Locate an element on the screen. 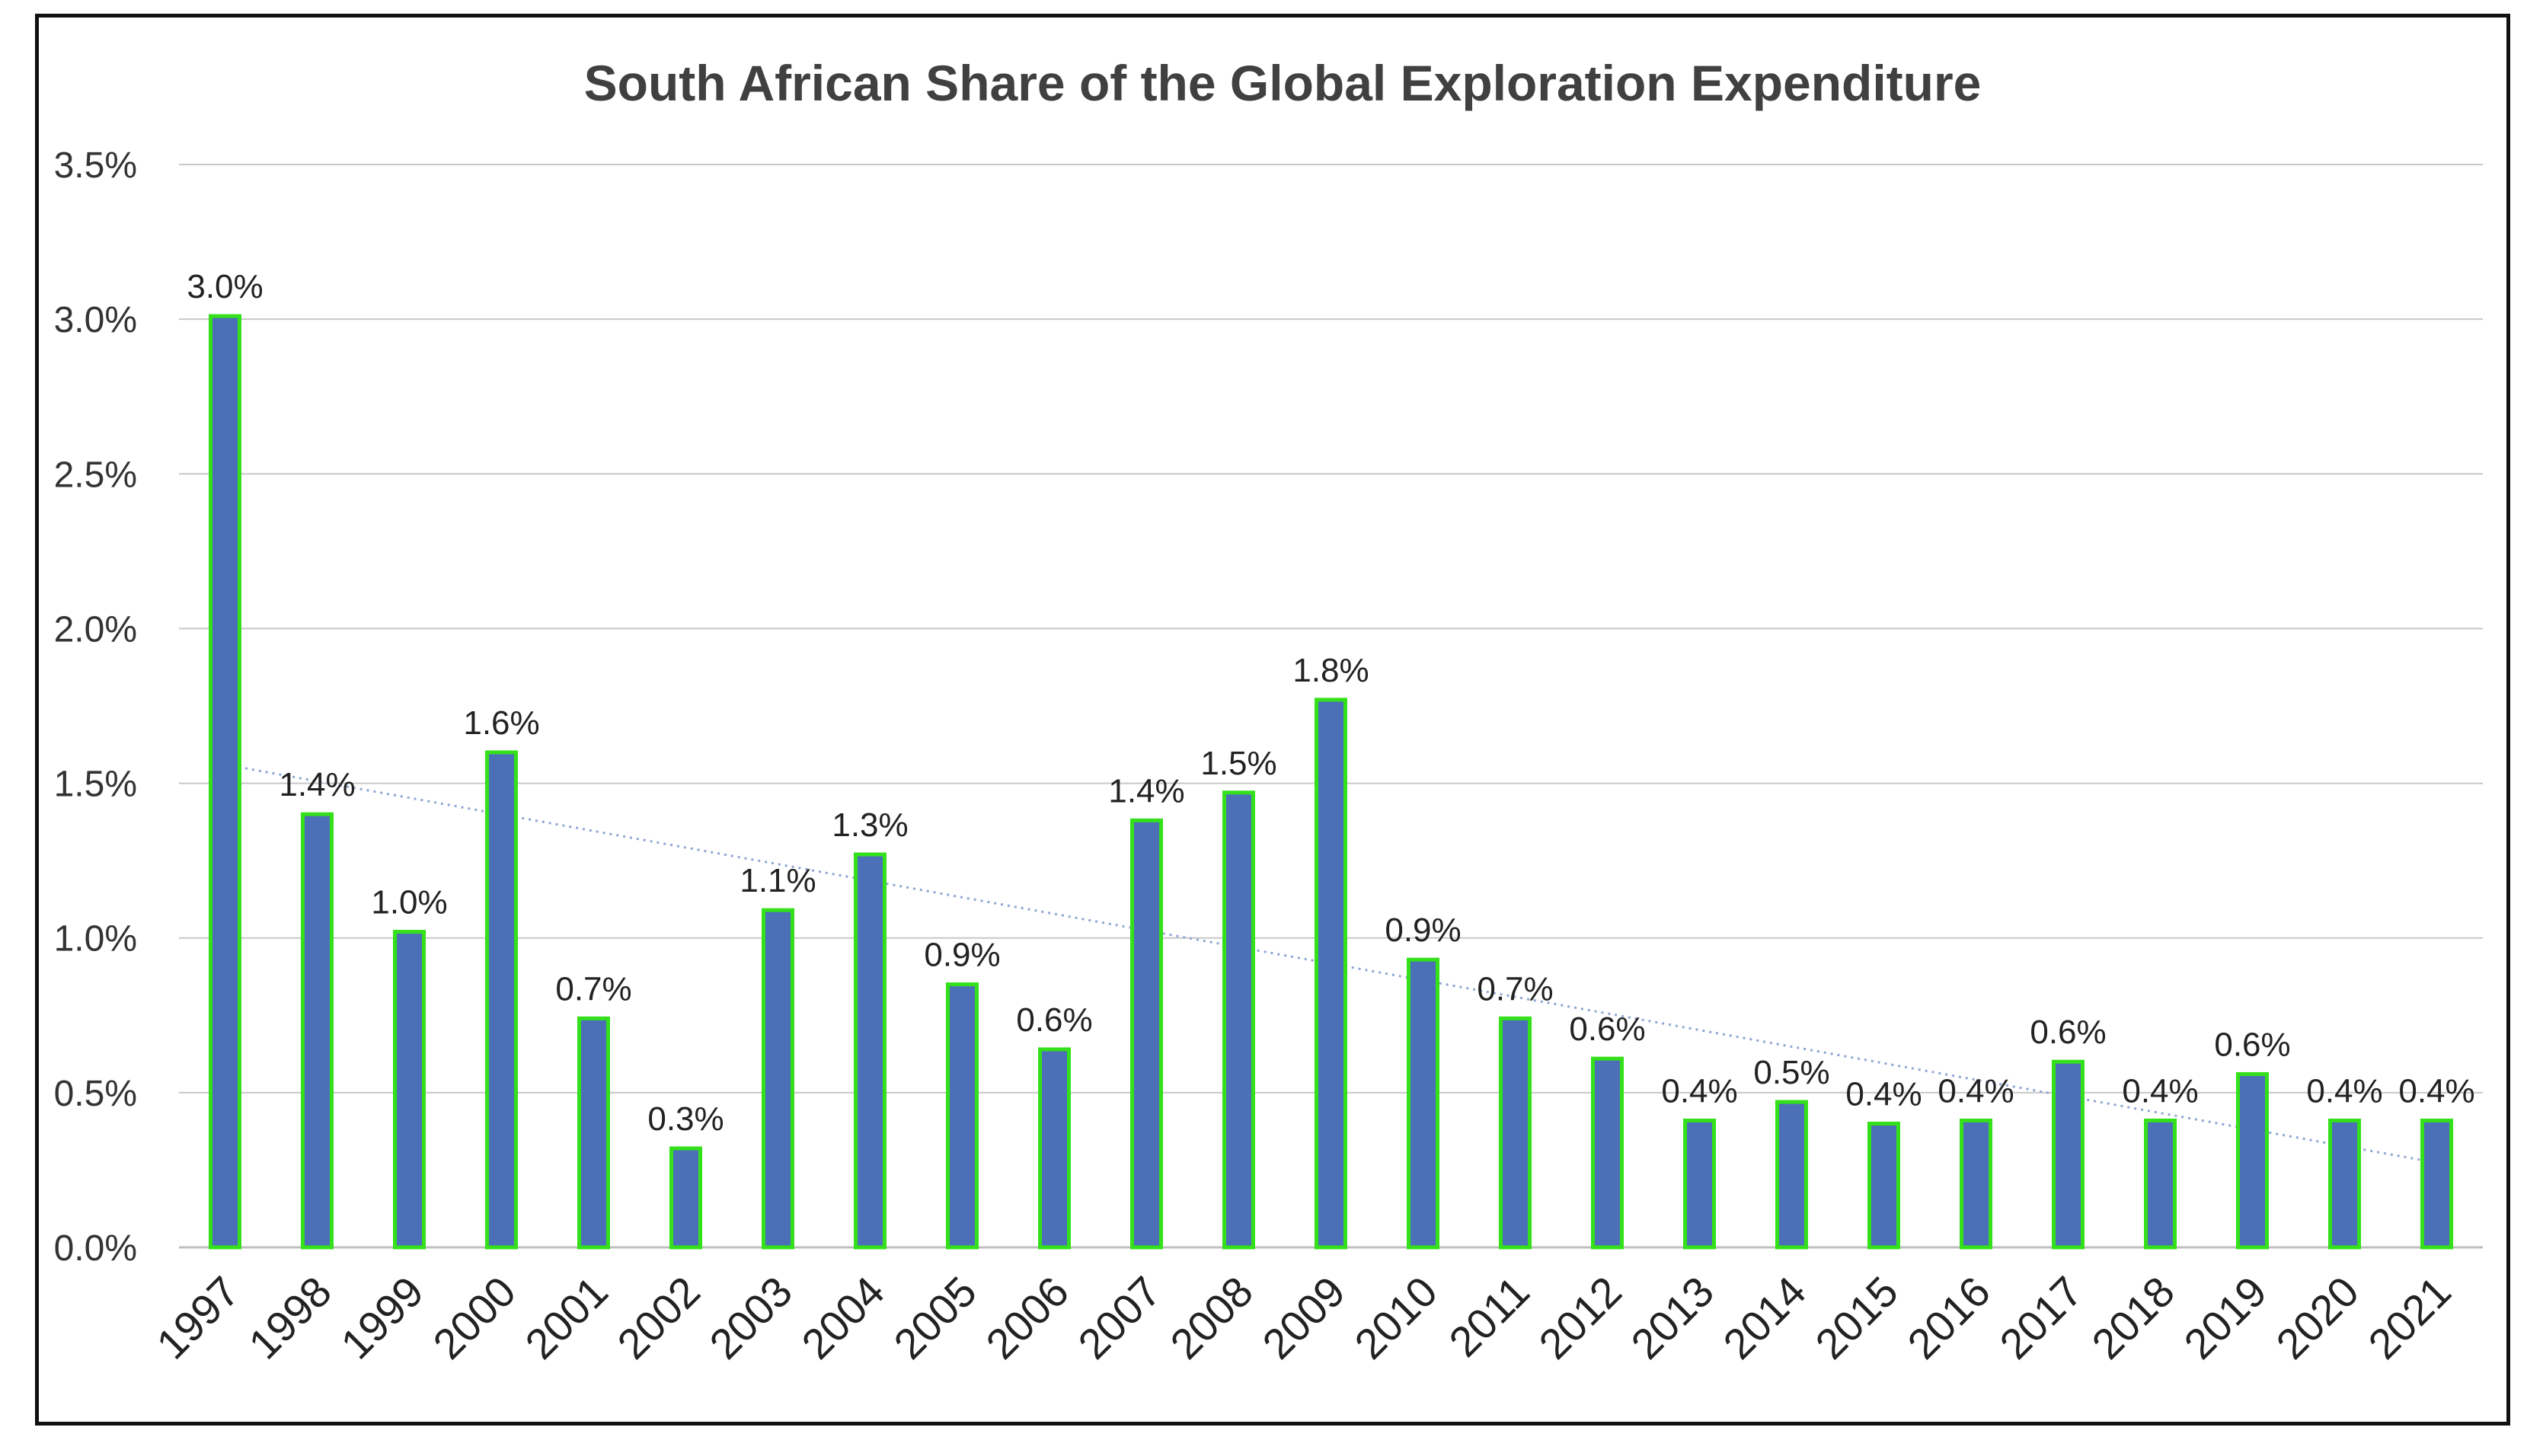 This screenshot has height=1456, width=2543. data-label-2021: 0.4% is located at coordinates (2436, 1091).